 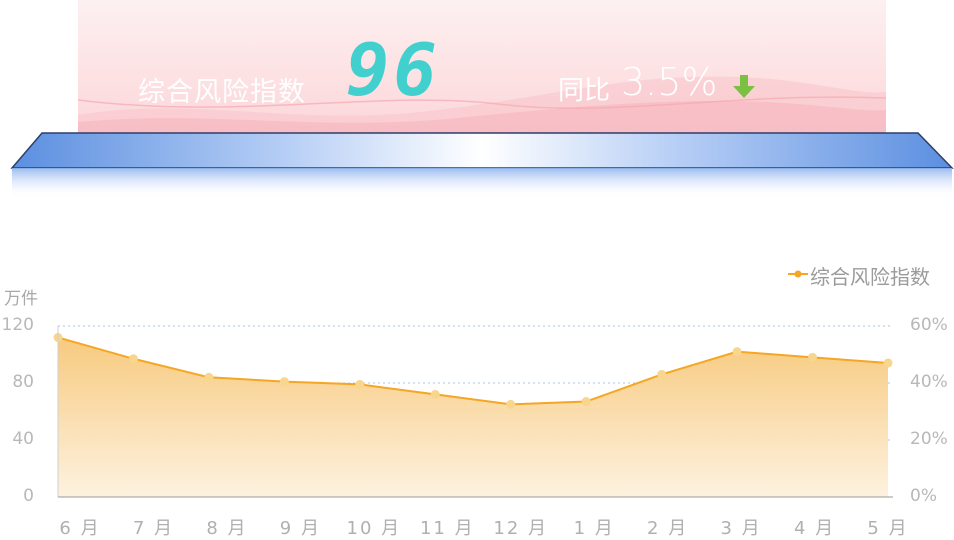 What do you see at coordinates (447, 528) in the screenshot?
I see `x-tick-label: 11 月` at bounding box center [447, 528].